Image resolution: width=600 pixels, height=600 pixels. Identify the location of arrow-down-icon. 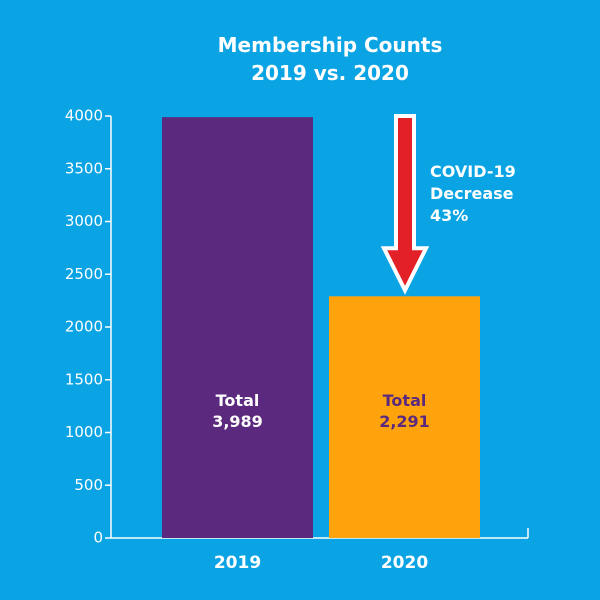
(405, 204).